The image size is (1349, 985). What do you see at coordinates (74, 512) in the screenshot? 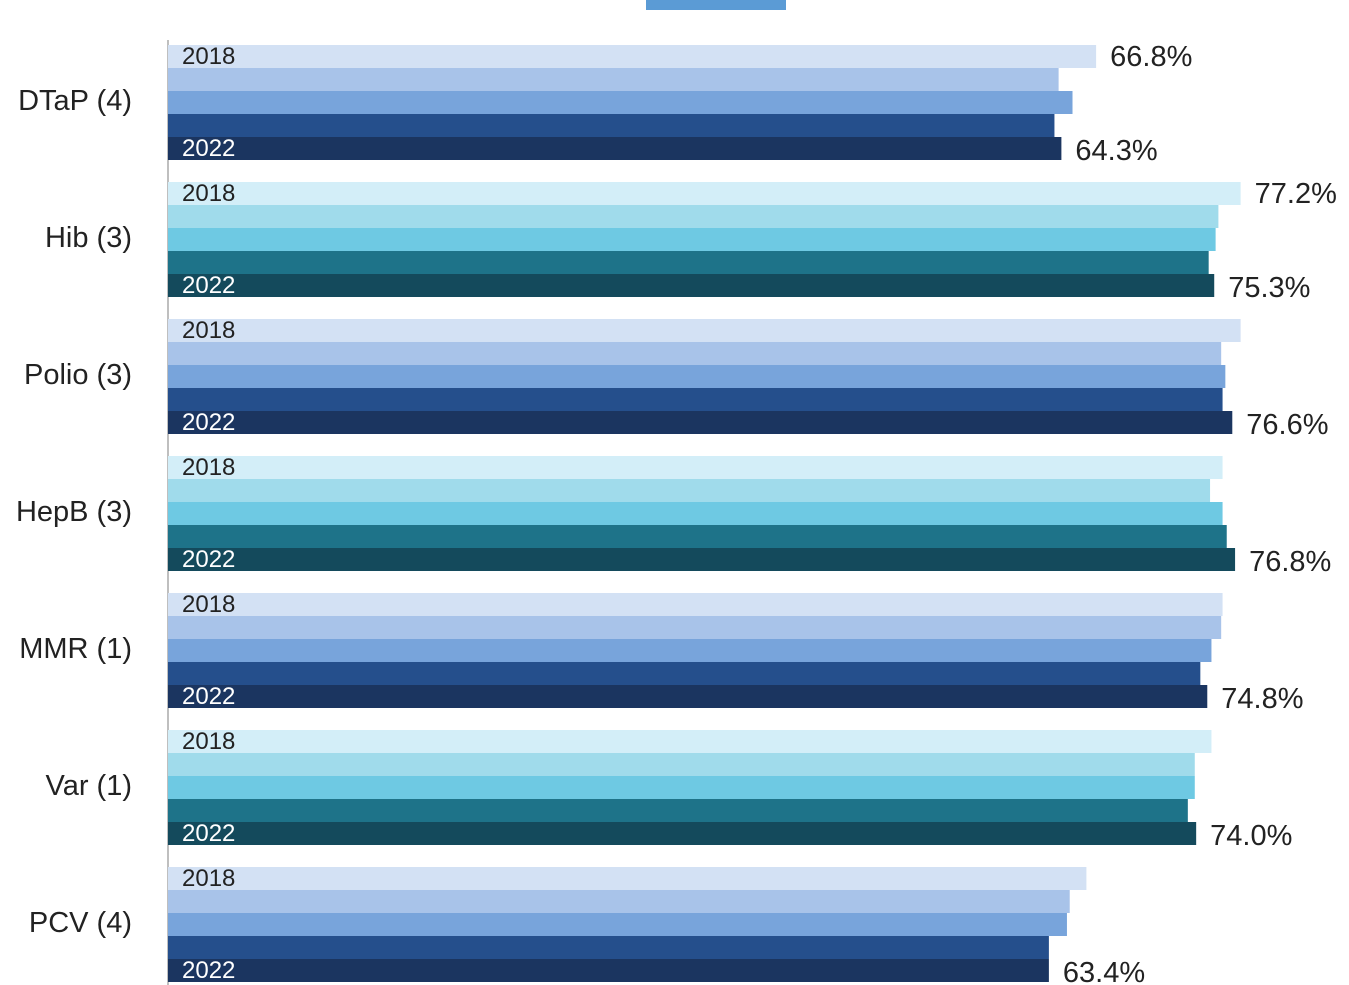
I see `category-label: HepB (3)` at bounding box center [74, 512].